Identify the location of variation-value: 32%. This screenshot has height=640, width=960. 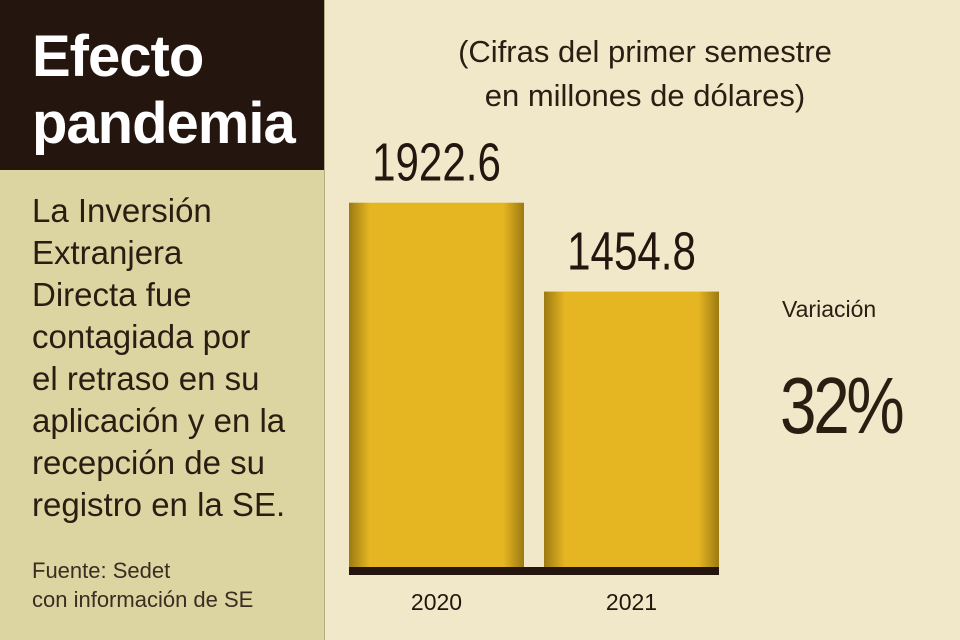
(842, 405).